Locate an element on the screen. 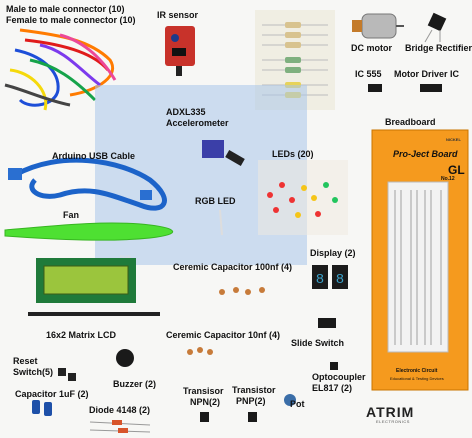 This screenshot has height=438, width=472. label-motor-driver: Motor Driver IC is located at coordinates (427, 74).